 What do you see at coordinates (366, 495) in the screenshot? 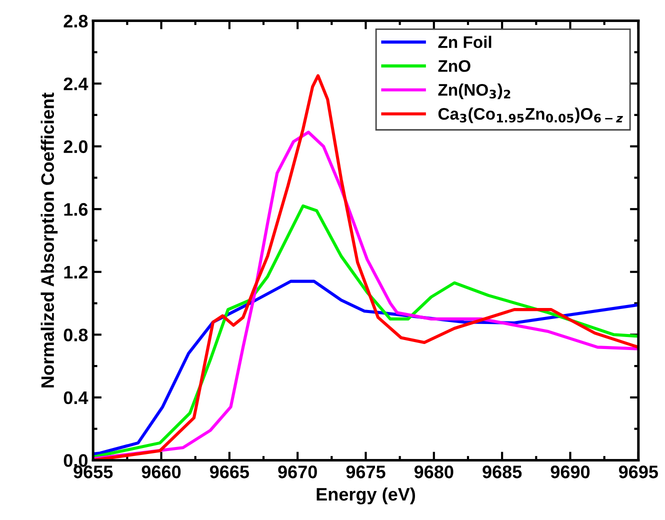
I see `x-axis-title: Energy (eV)` at bounding box center [366, 495].